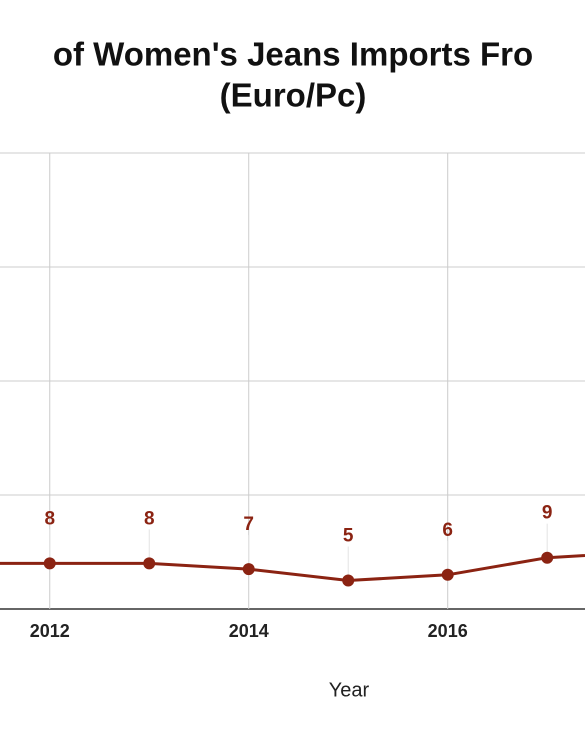 The image size is (585, 741). What do you see at coordinates (447, 530) in the screenshot?
I see `data-label: 6` at bounding box center [447, 530].